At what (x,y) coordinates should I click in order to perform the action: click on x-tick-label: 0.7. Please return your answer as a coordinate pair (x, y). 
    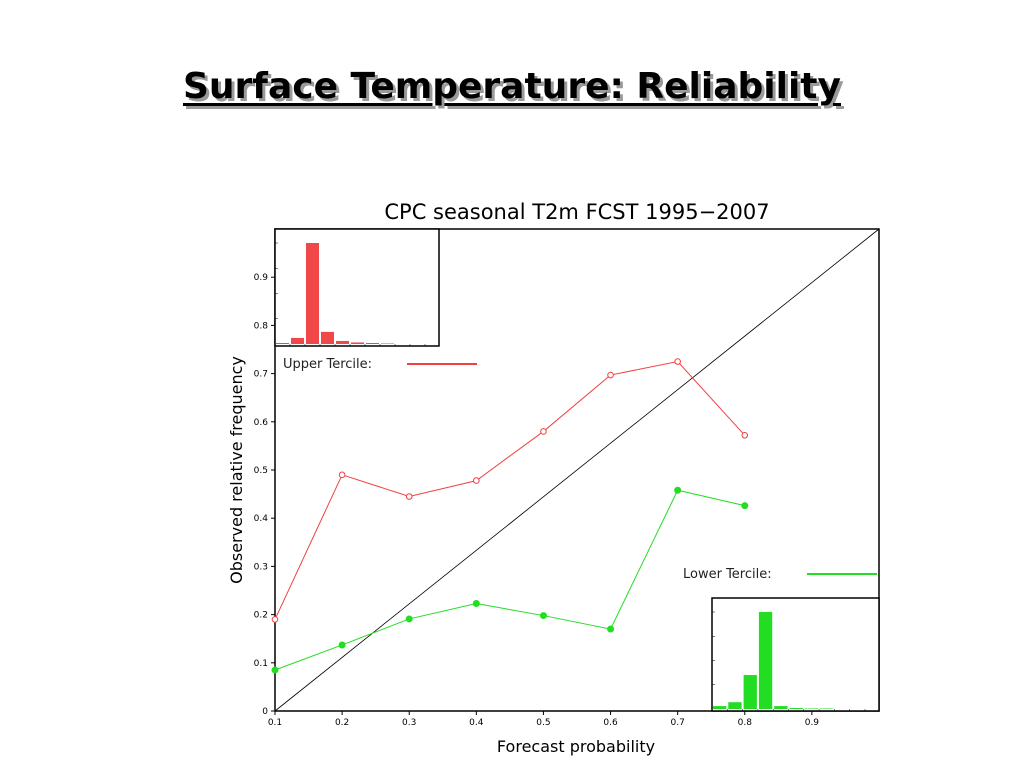
    Looking at the image, I should click on (678, 723).